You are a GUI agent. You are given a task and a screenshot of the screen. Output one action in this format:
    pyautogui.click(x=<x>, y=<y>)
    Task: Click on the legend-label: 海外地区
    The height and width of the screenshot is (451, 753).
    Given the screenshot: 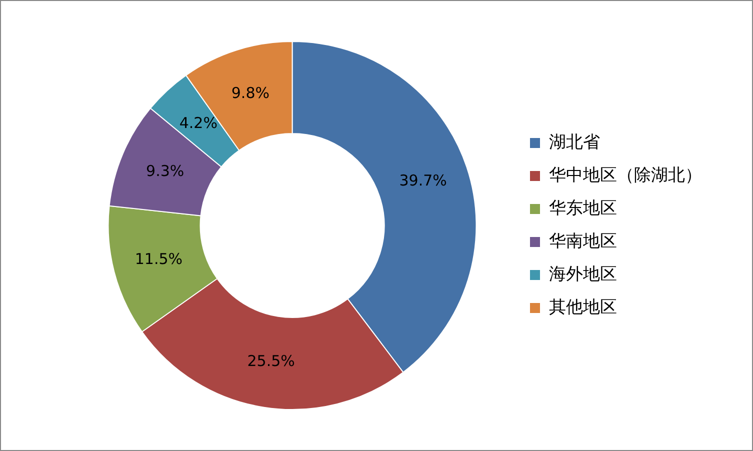 What is the action you would take?
    pyautogui.click(x=583, y=274)
    